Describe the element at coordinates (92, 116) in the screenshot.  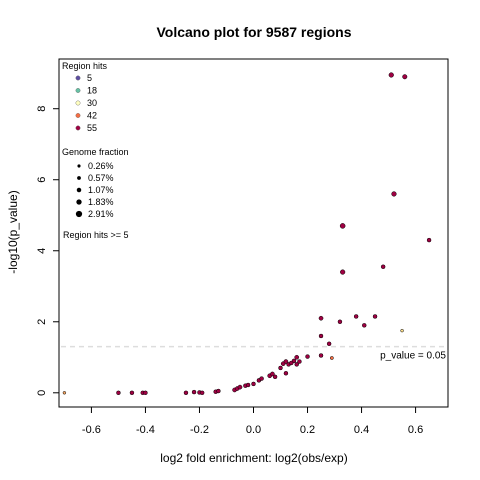
I see `legend-region-hits-label: 42` at that location.